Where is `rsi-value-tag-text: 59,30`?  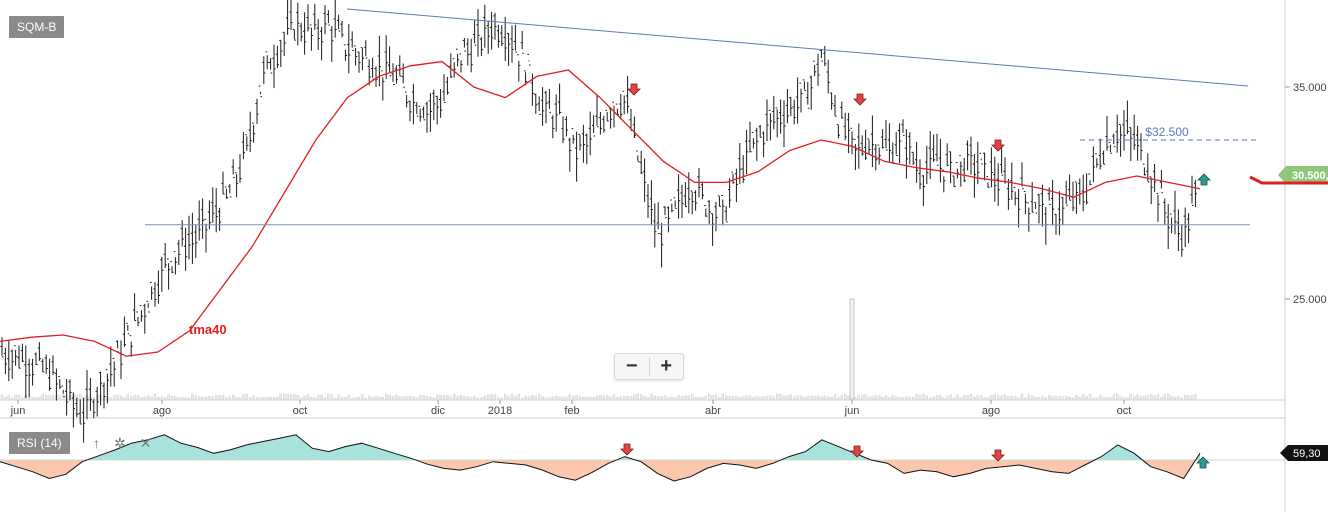 rsi-value-tag-text: 59,30 is located at coordinates (1307, 454).